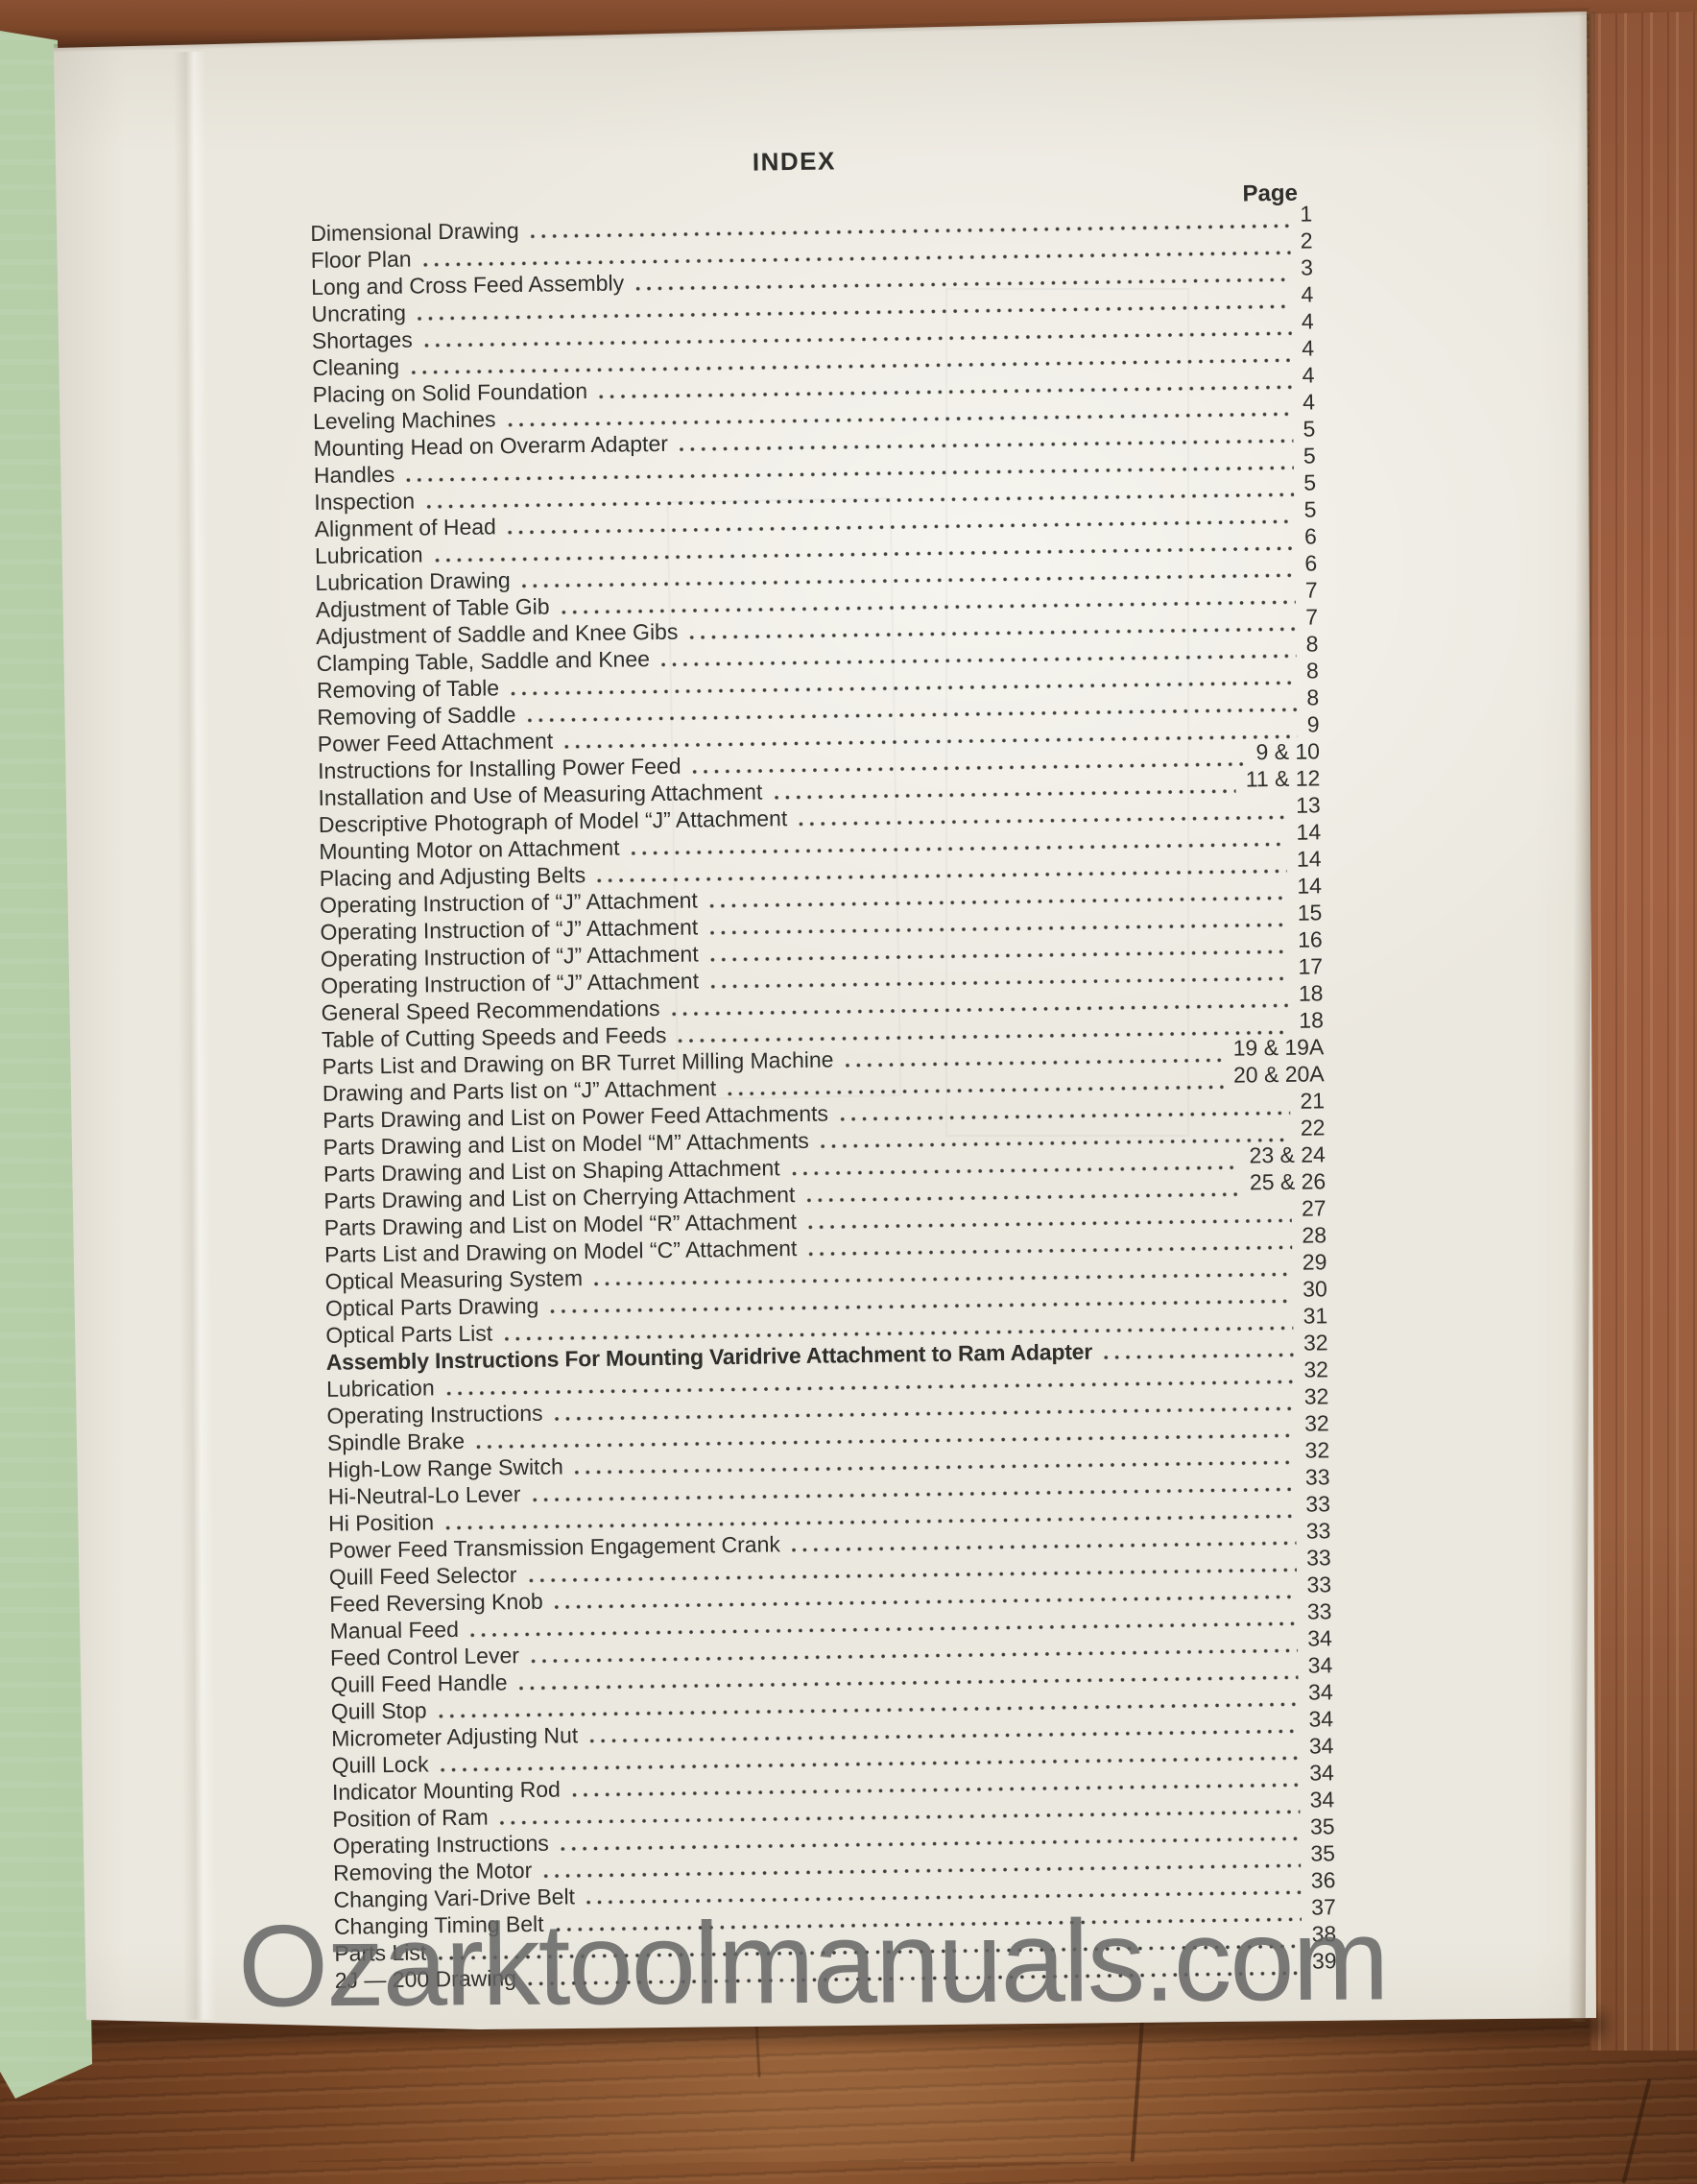 The width and height of the screenshot is (1697, 2184). What do you see at coordinates (425, 1657) in the screenshot?
I see `toc-entry-label: Feed Control Lever` at bounding box center [425, 1657].